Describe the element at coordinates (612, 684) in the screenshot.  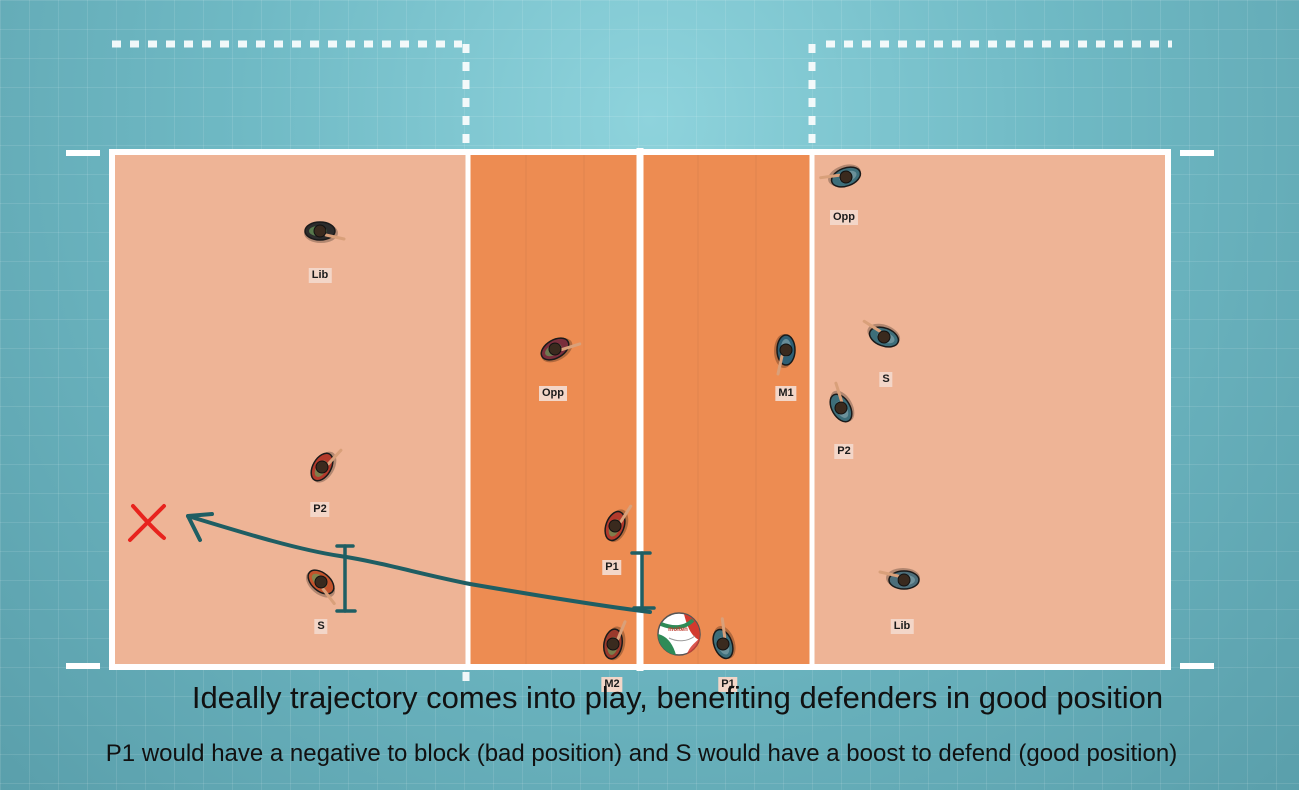
I see `player-label: M2` at that location.